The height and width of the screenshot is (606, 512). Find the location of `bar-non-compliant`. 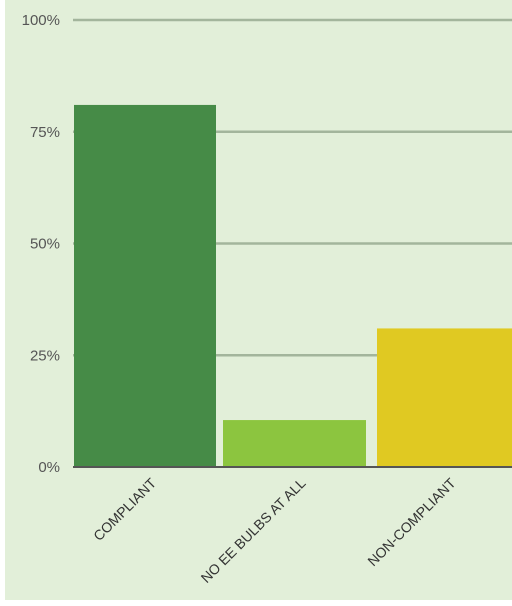

bar-non-compliant is located at coordinates (444, 397).